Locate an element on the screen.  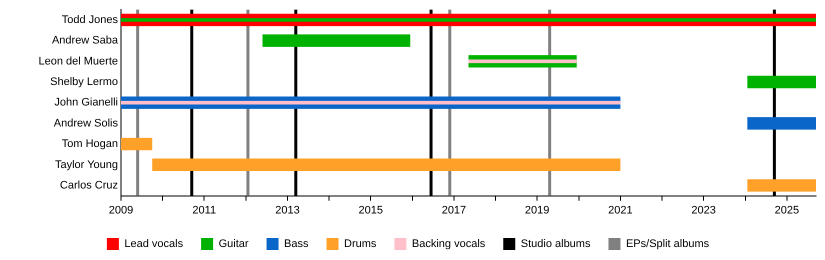
legend-label: Backing vocals is located at coordinates (449, 244).